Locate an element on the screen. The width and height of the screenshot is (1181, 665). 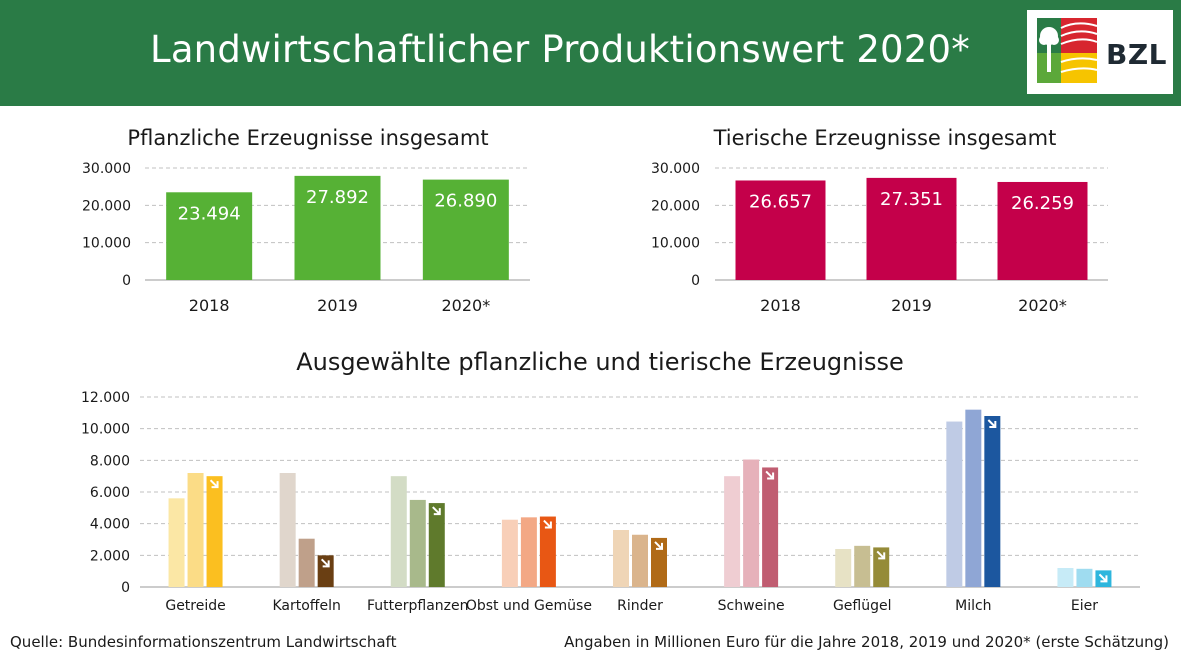
category-label: Geflügel is located at coordinates (862, 606).